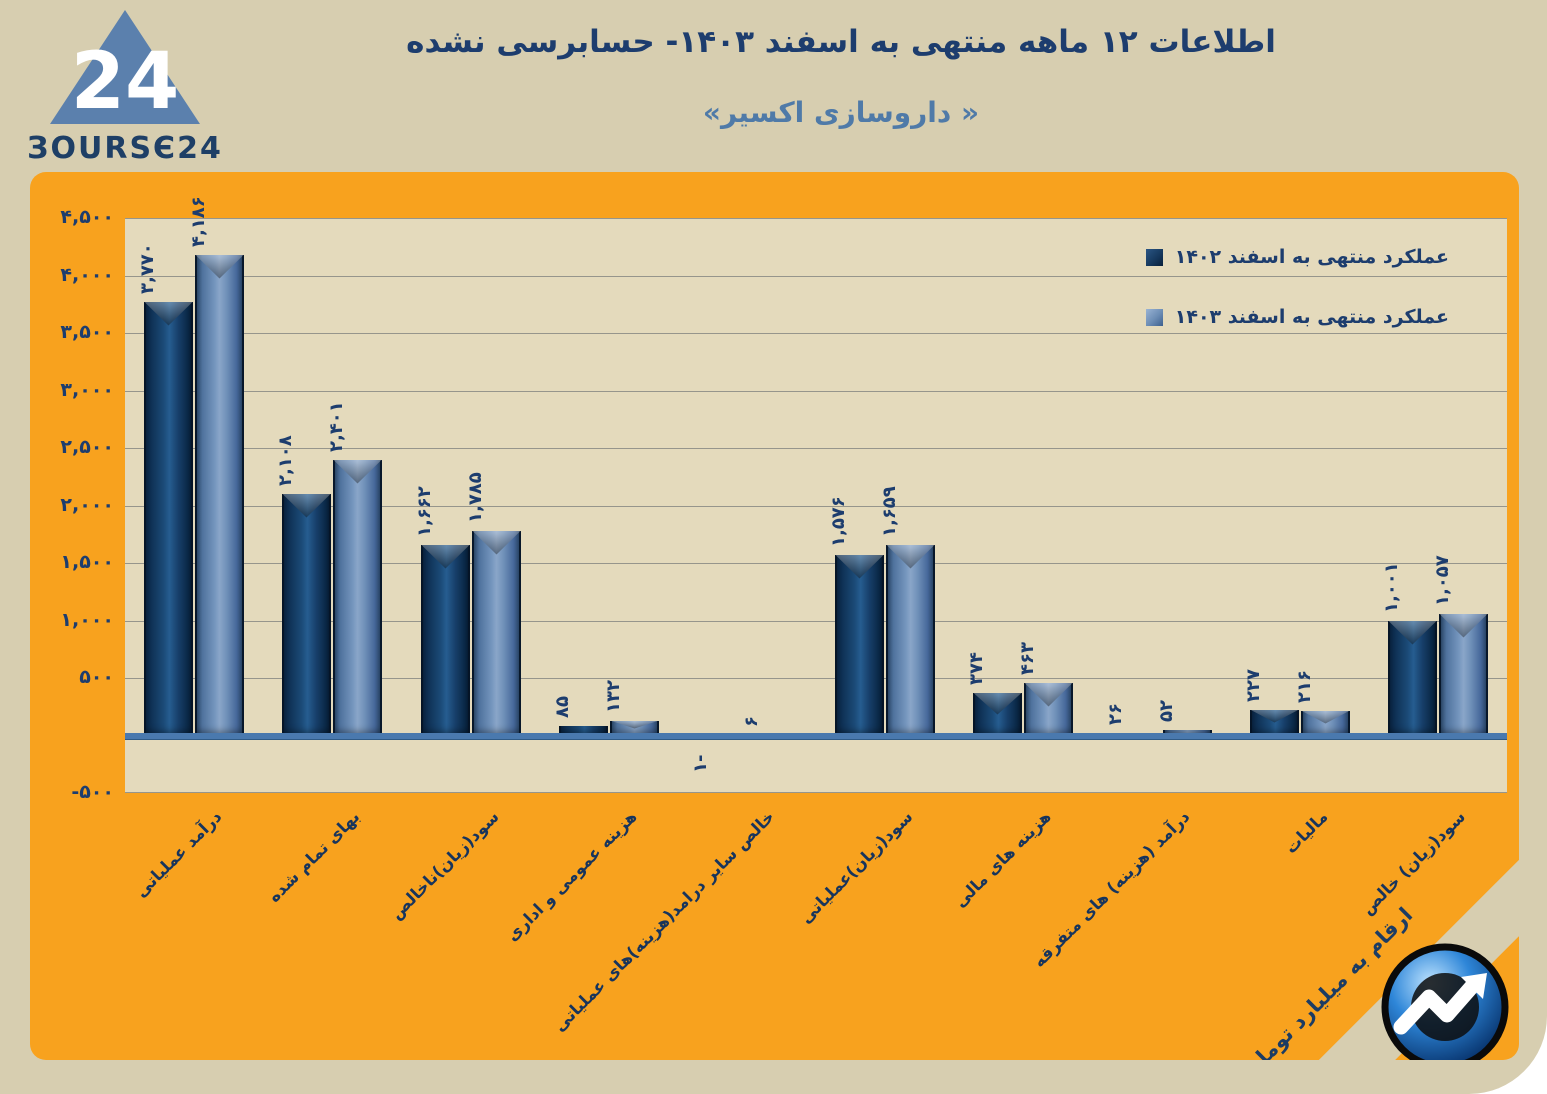 The width and height of the screenshot is (1547, 1094). What do you see at coordinates (147, 268) in the screenshot?
I see `bar-value-label: ۳,۷۷۰` at bounding box center [147, 268].